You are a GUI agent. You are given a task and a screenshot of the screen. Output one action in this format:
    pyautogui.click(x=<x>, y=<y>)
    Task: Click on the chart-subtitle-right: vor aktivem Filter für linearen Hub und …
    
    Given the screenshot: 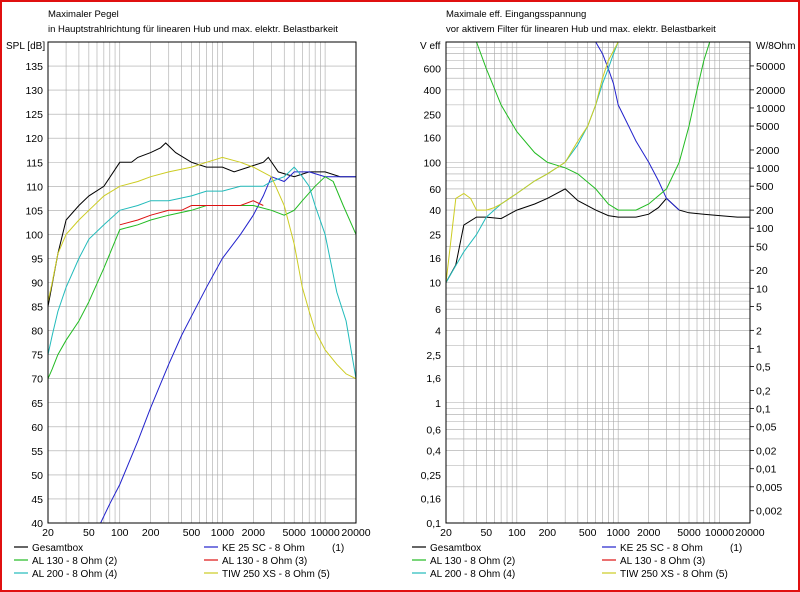 What is the action you would take?
    pyautogui.click(x=581, y=29)
    